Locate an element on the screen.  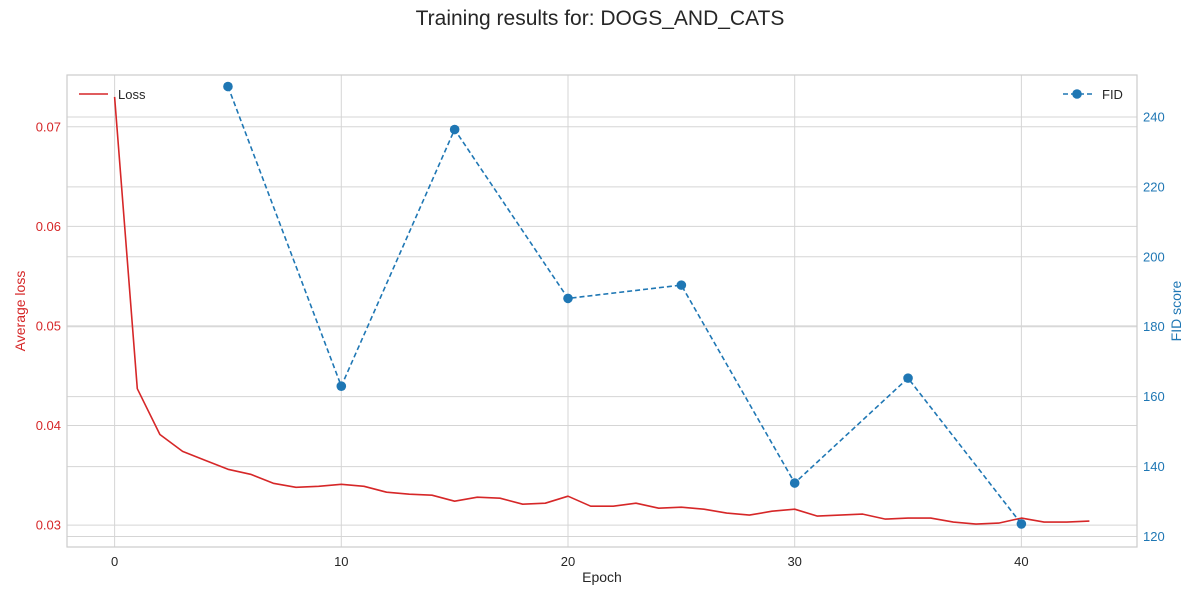
y-right-tick-label: 200 is located at coordinates (1154, 256).